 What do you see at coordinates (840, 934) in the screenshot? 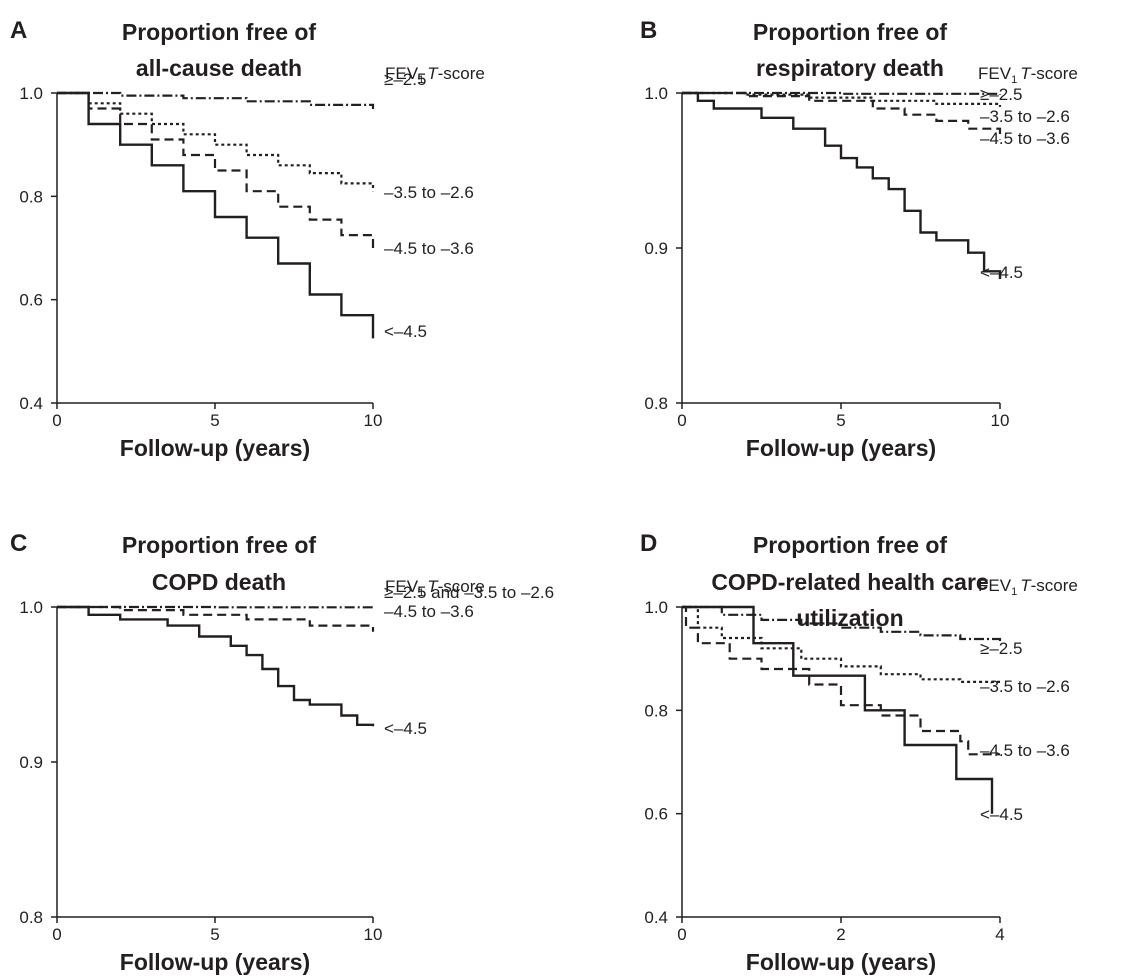
I see `x-tick-label: 2` at bounding box center [840, 934].